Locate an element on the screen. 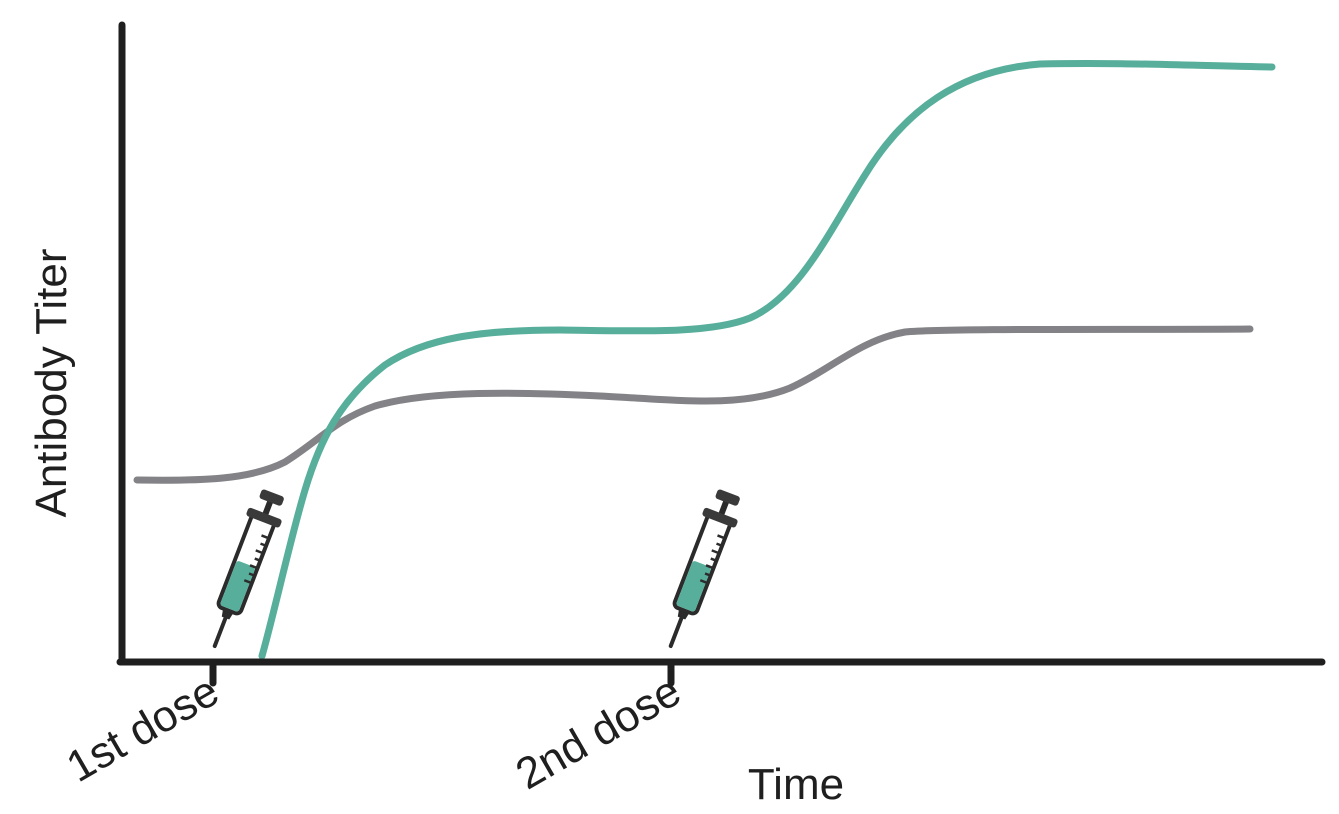  y-axis-label: Antibody Titer is located at coordinates (51, 382).